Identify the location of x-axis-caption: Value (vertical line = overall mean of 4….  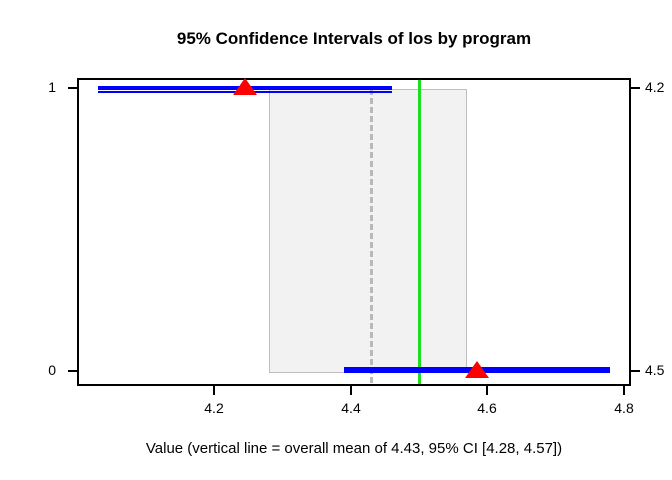
(354, 448).